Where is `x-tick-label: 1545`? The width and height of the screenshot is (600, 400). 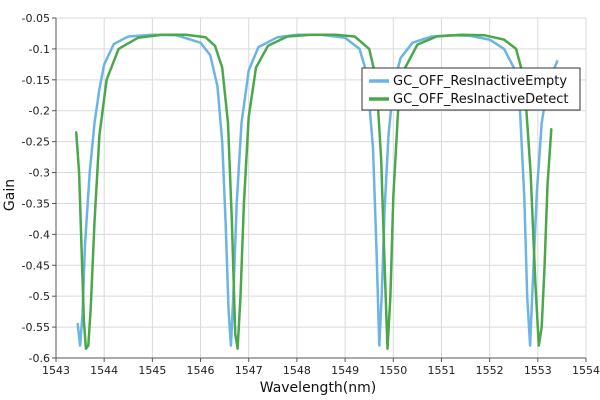 x-tick-label: 1545 is located at coordinates (152, 370).